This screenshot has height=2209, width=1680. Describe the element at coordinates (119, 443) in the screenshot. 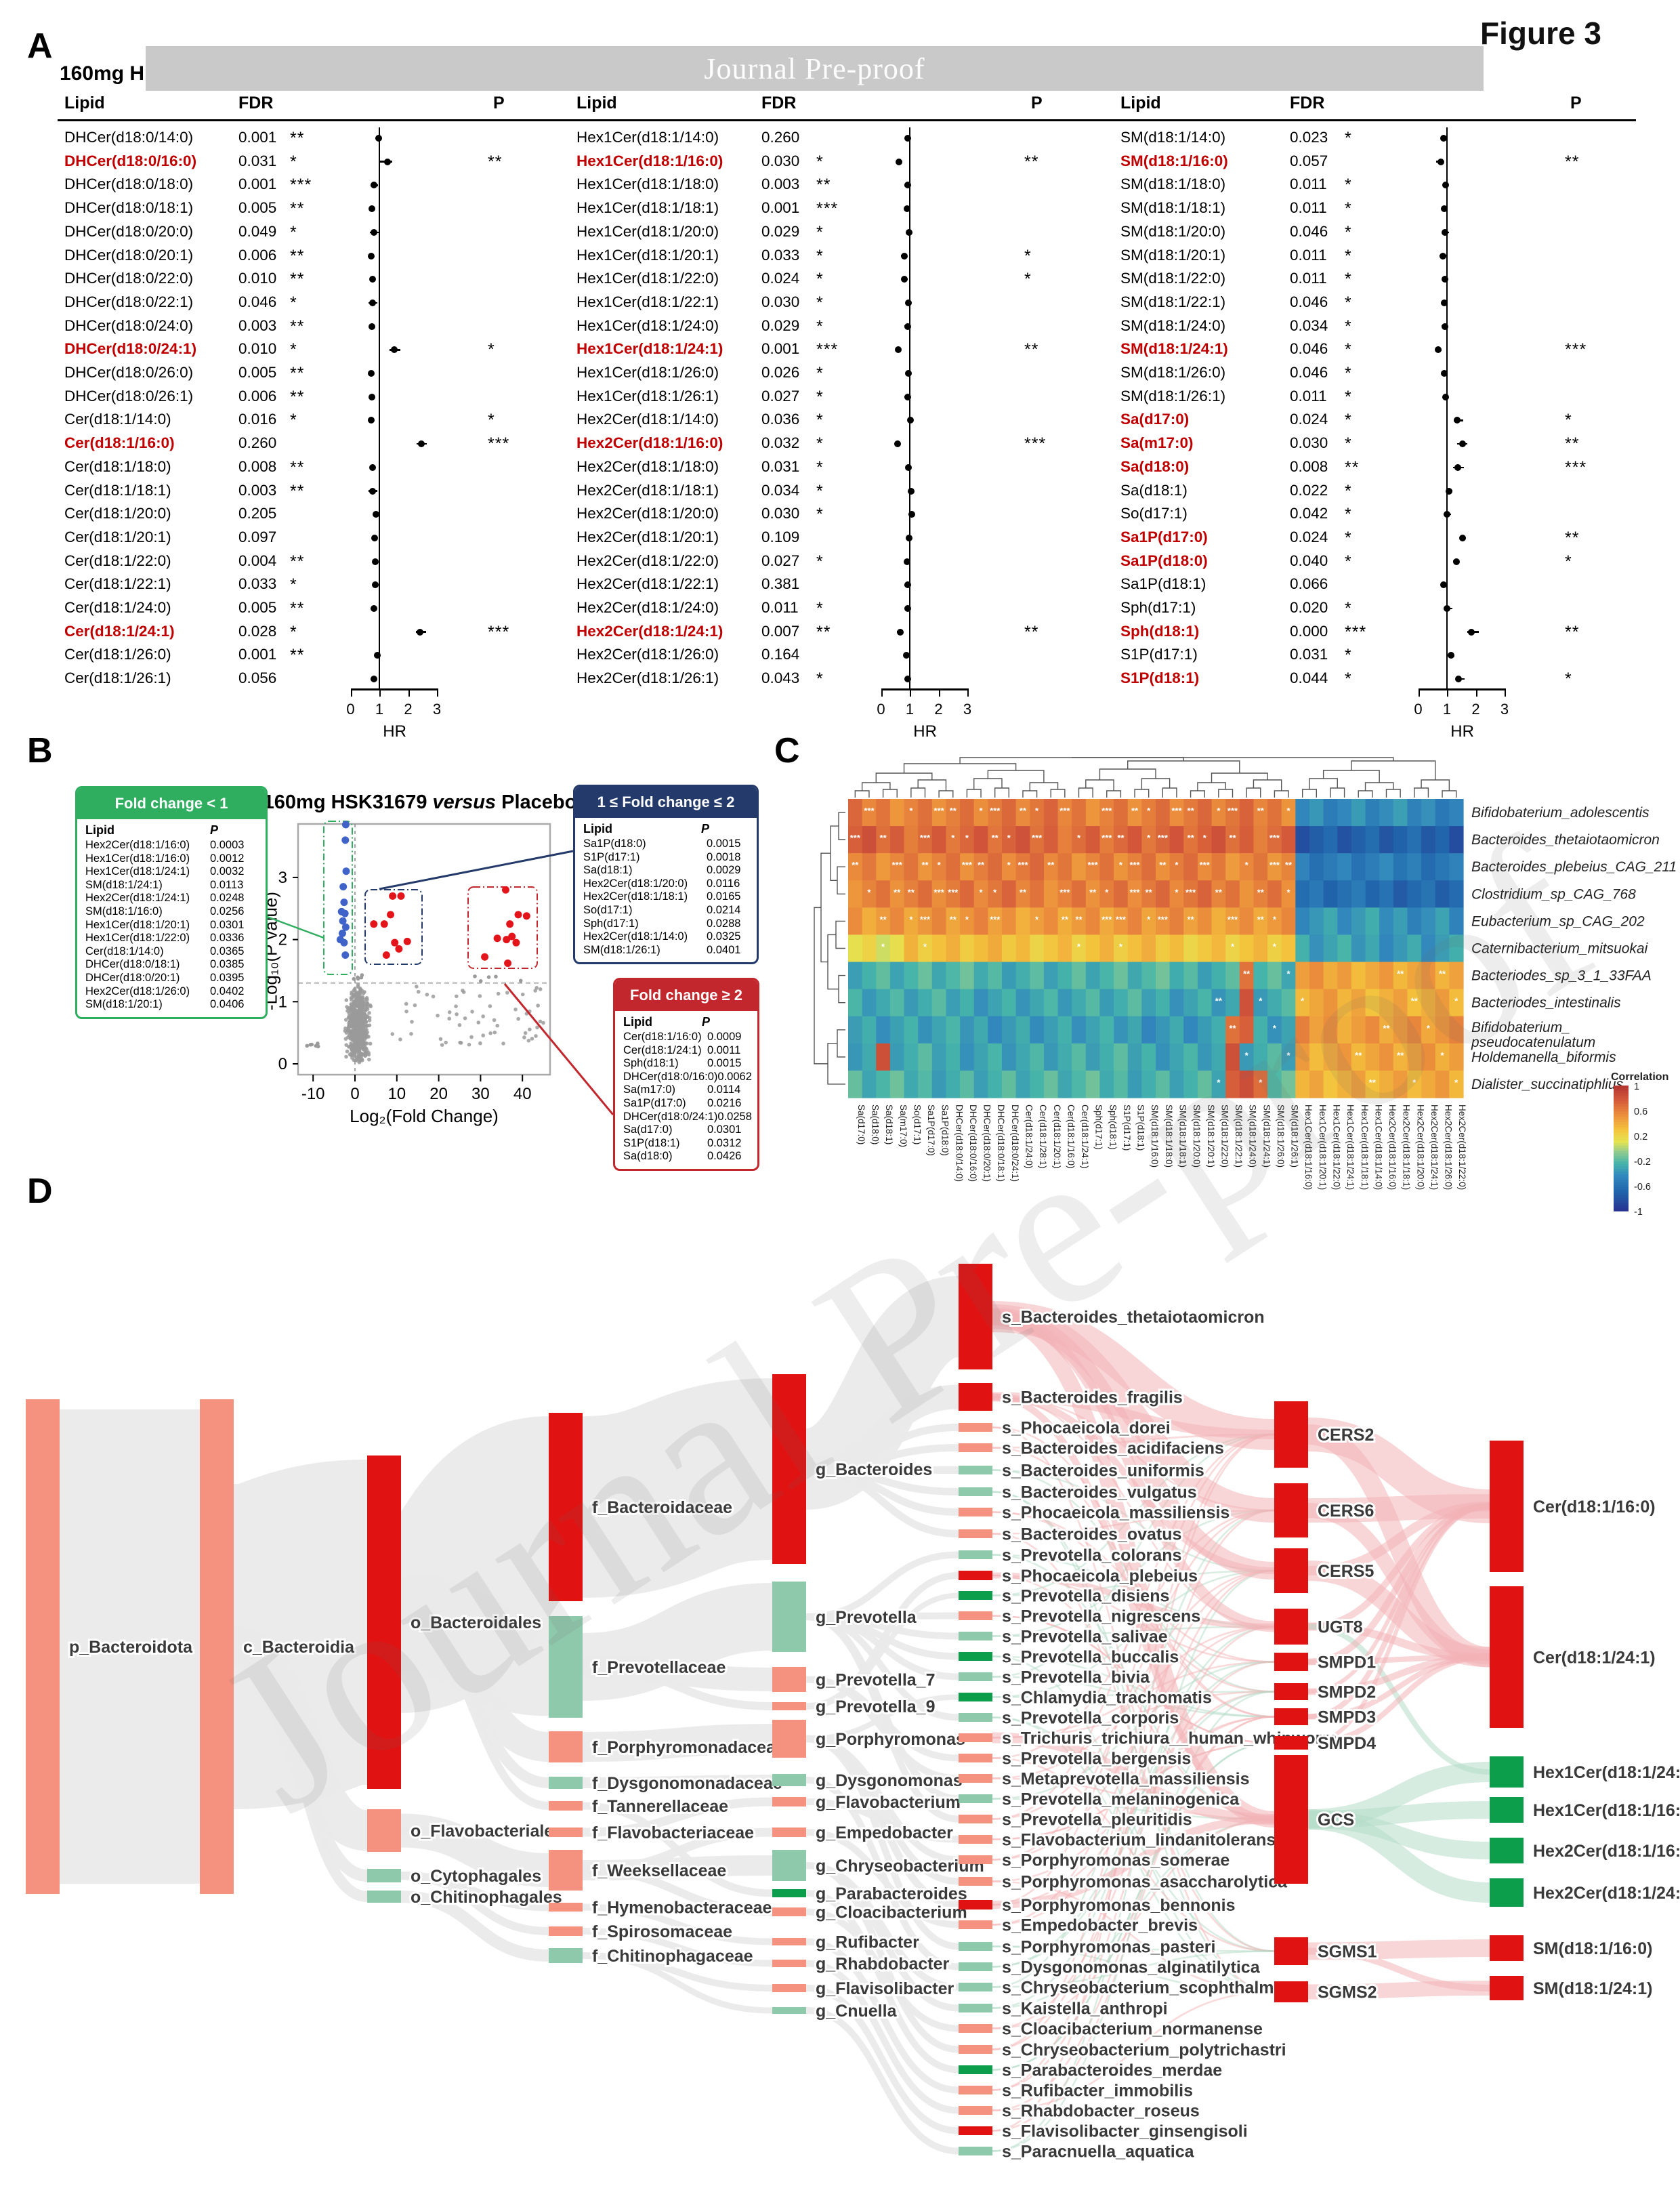

I see `forest-lipid-label: Cer(d18:1/16:0)` at that location.